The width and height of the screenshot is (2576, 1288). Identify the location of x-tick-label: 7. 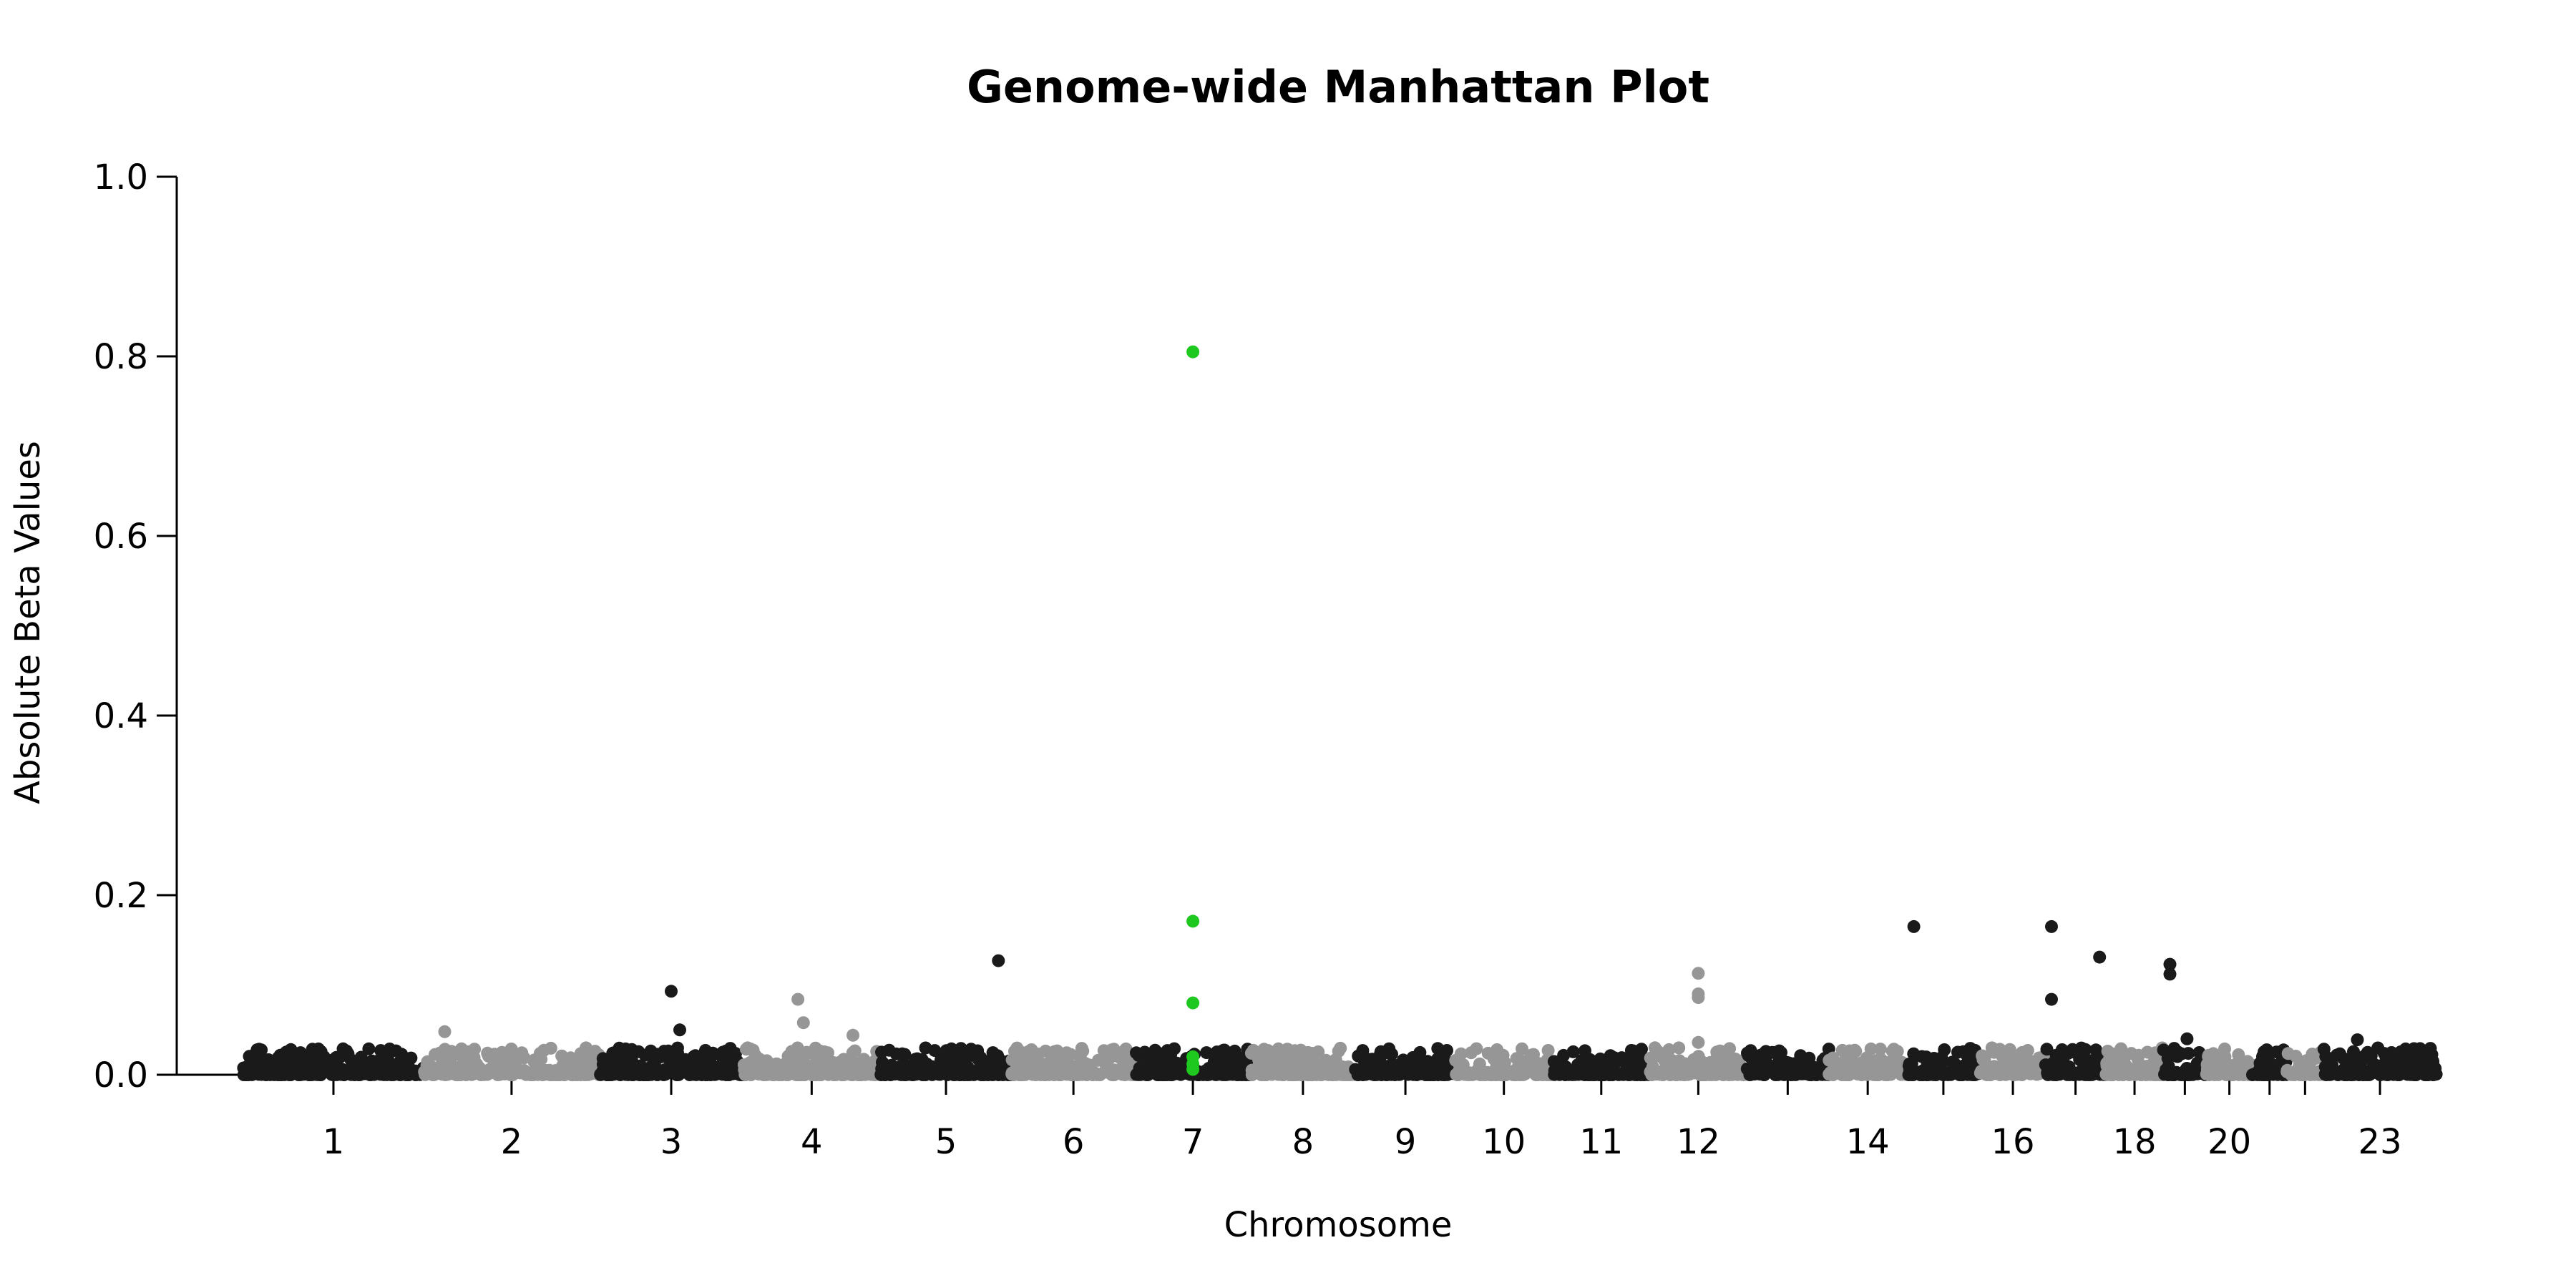
(1193, 1142).